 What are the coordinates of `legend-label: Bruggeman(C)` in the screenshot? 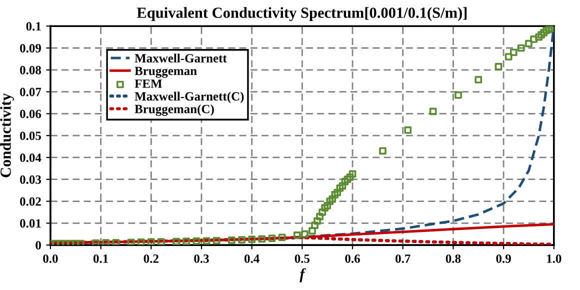 It's located at (174, 110).